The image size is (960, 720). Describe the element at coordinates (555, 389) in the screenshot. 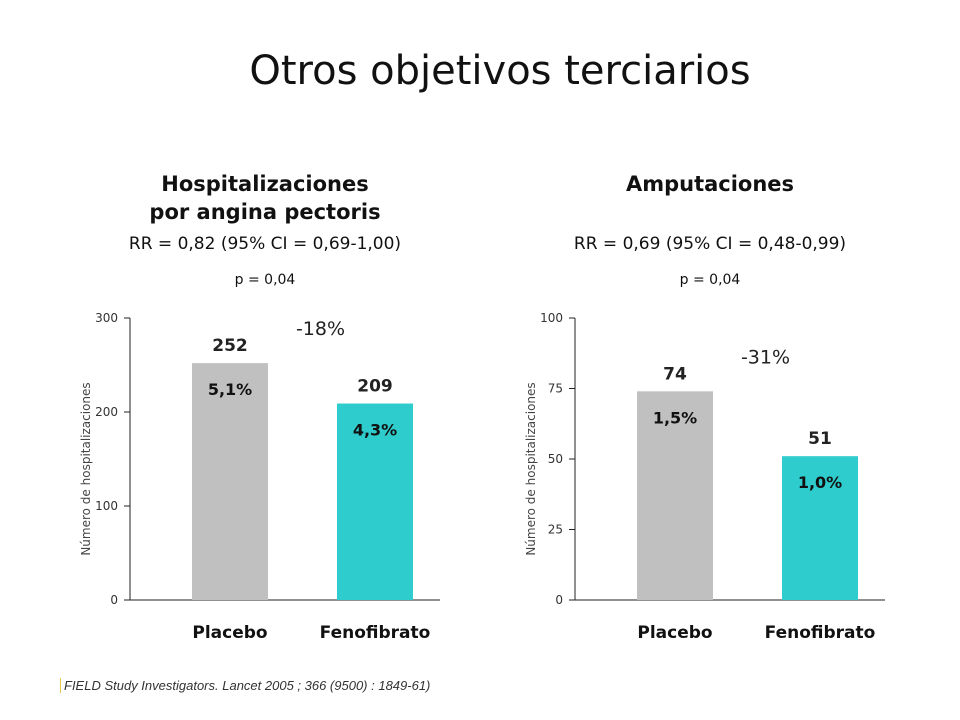

I see `y-tick-label: 75` at that location.